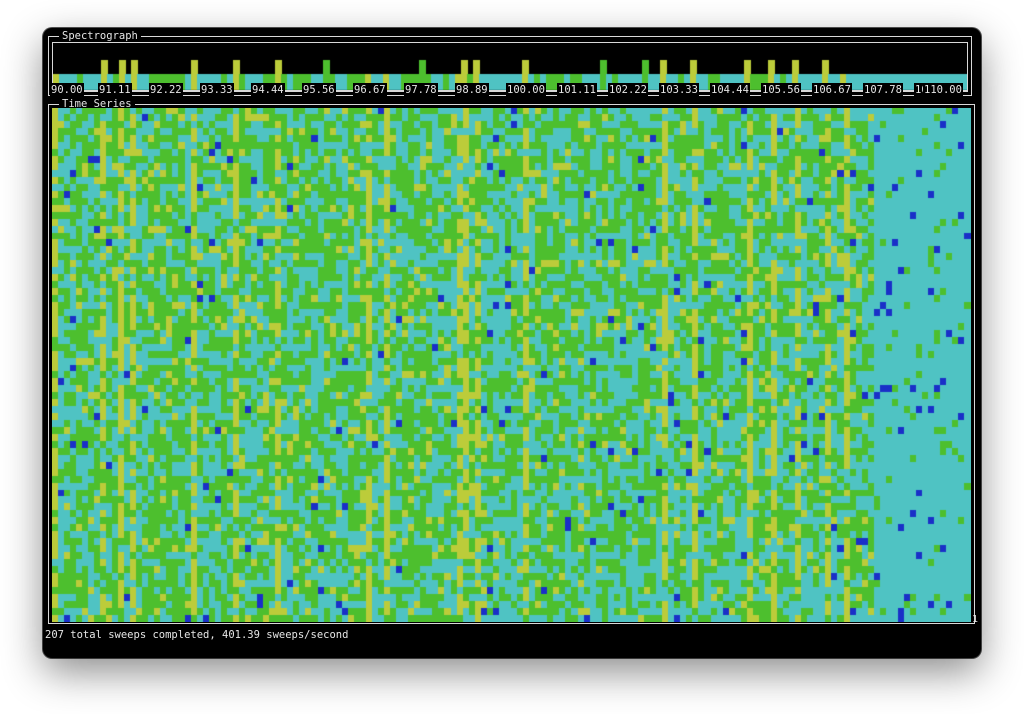 The width and height of the screenshot is (1024, 714). I want to click on frequency-tick-label: 100.00, so click(526, 90).